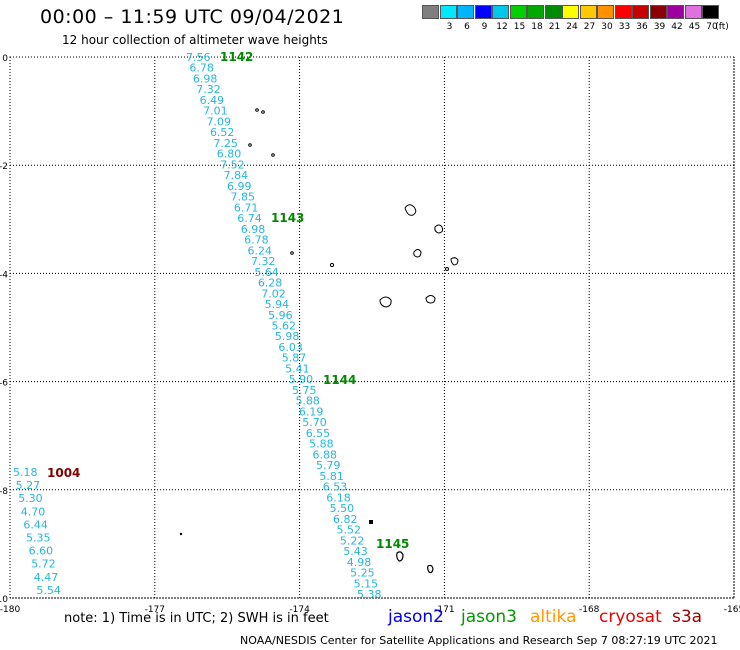  I want to click on pass-number-label: 1004, so click(63, 473).